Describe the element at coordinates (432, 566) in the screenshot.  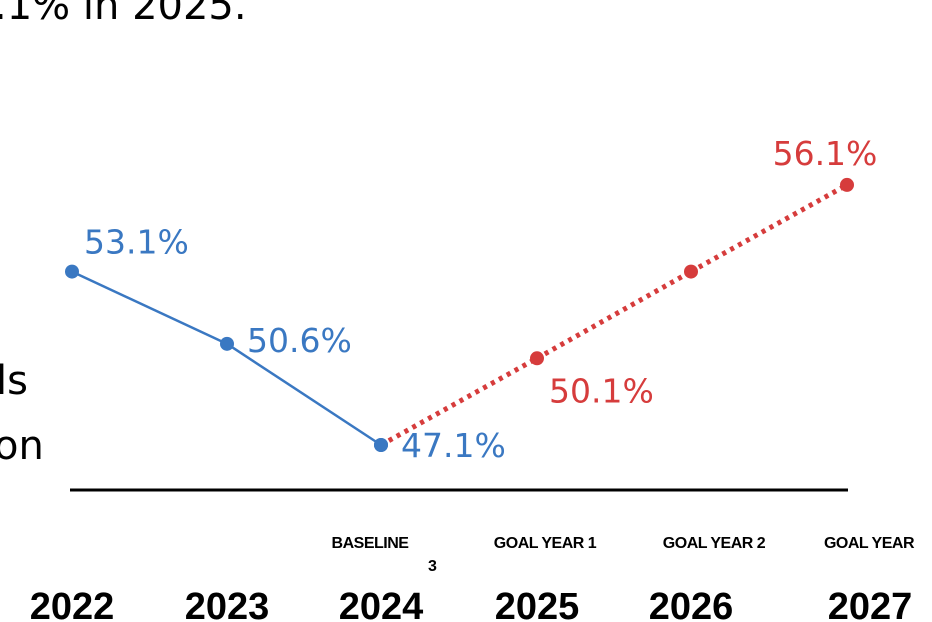
I see `footnote-marker: 3` at that location.